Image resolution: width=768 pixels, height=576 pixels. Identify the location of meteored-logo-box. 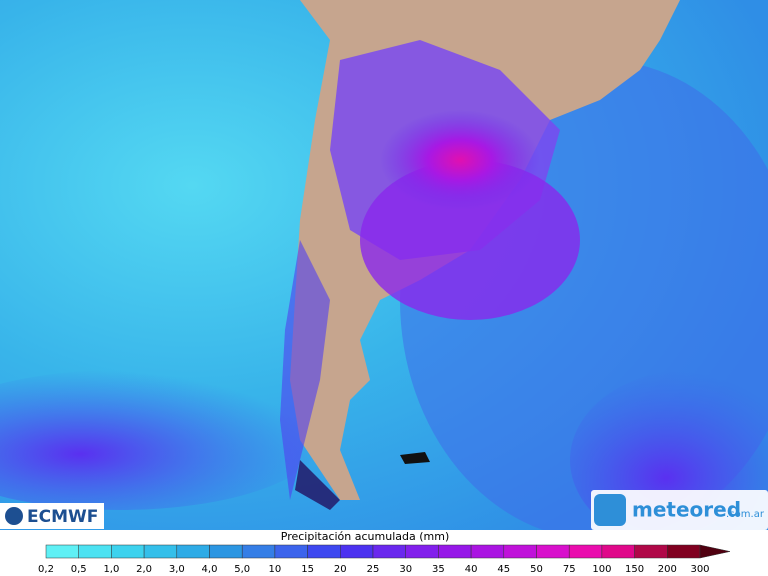
(679, 510).